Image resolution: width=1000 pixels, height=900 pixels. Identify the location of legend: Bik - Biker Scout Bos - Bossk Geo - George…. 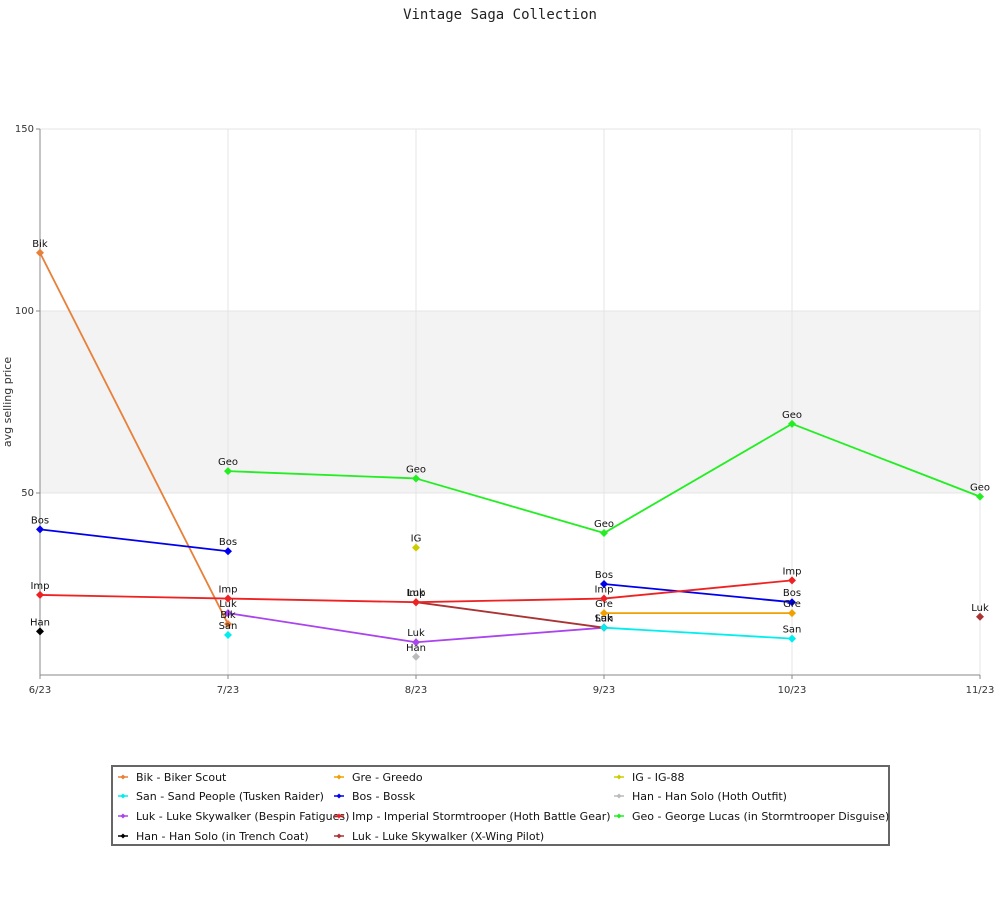
(500, 805).